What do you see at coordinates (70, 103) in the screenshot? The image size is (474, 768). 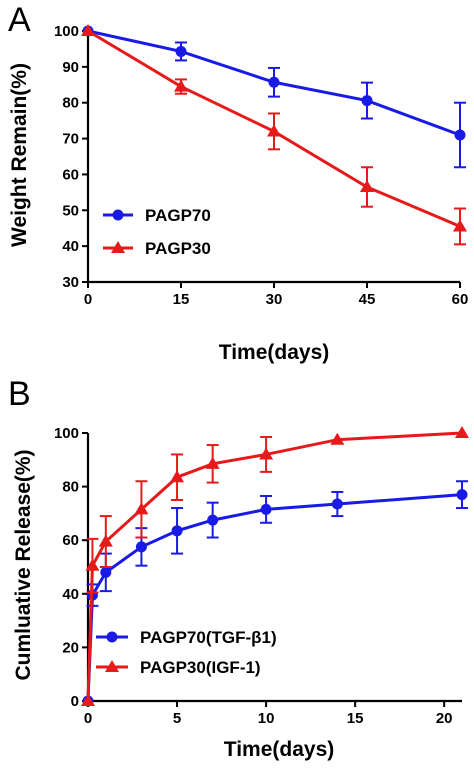 I see `panel-a-y-tick-label: 80` at bounding box center [70, 103].